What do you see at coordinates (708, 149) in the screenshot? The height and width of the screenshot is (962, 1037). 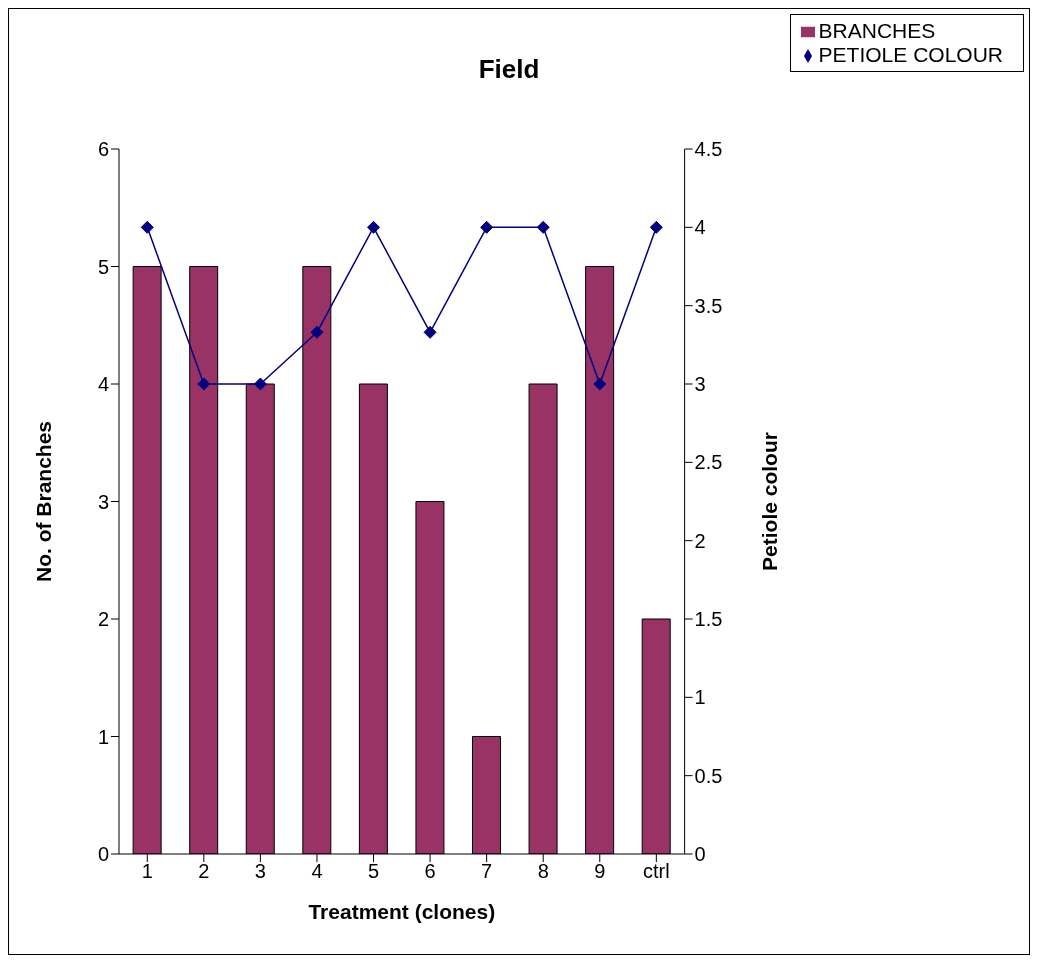 I see `y2-tick-label: 4.5` at bounding box center [708, 149].